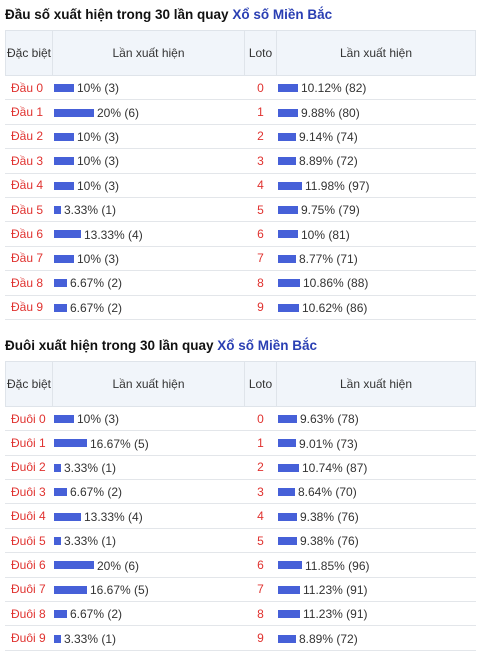 The width and height of the screenshot is (480, 651). What do you see at coordinates (240, 137) in the screenshot?
I see `table-row: Đầu 2 10% (3) 2 9.14% (74)` at bounding box center [240, 137].